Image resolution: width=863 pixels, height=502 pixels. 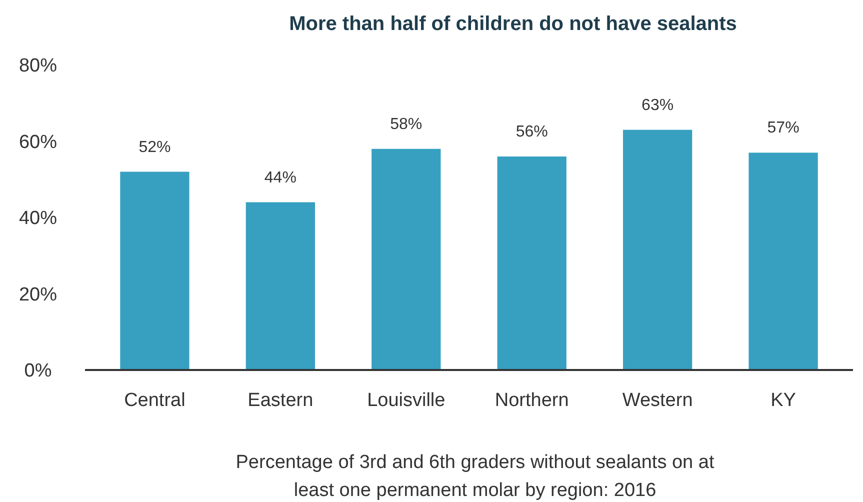 What do you see at coordinates (475, 476) in the screenshot?
I see `x-axis-title: Percentage of 3rd and 6th graders without sealants on at least one permanent molar by region: 2016` at bounding box center [475, 476].